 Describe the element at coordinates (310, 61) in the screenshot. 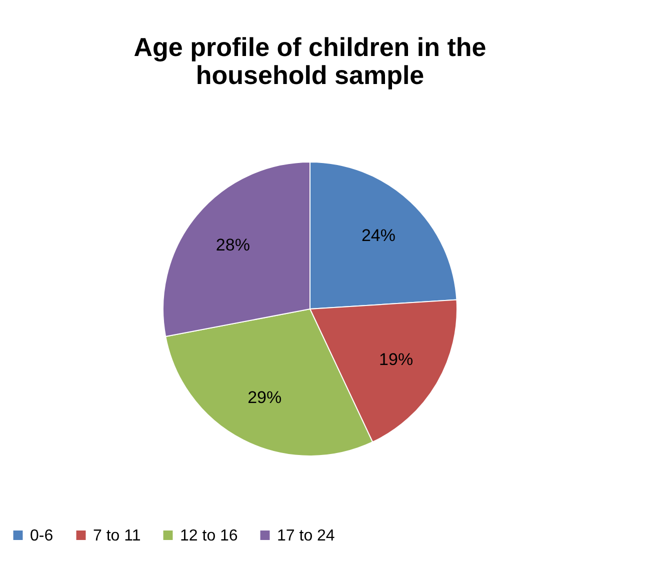

I see `chart-title: Age profile of children in the household sample` at that location.